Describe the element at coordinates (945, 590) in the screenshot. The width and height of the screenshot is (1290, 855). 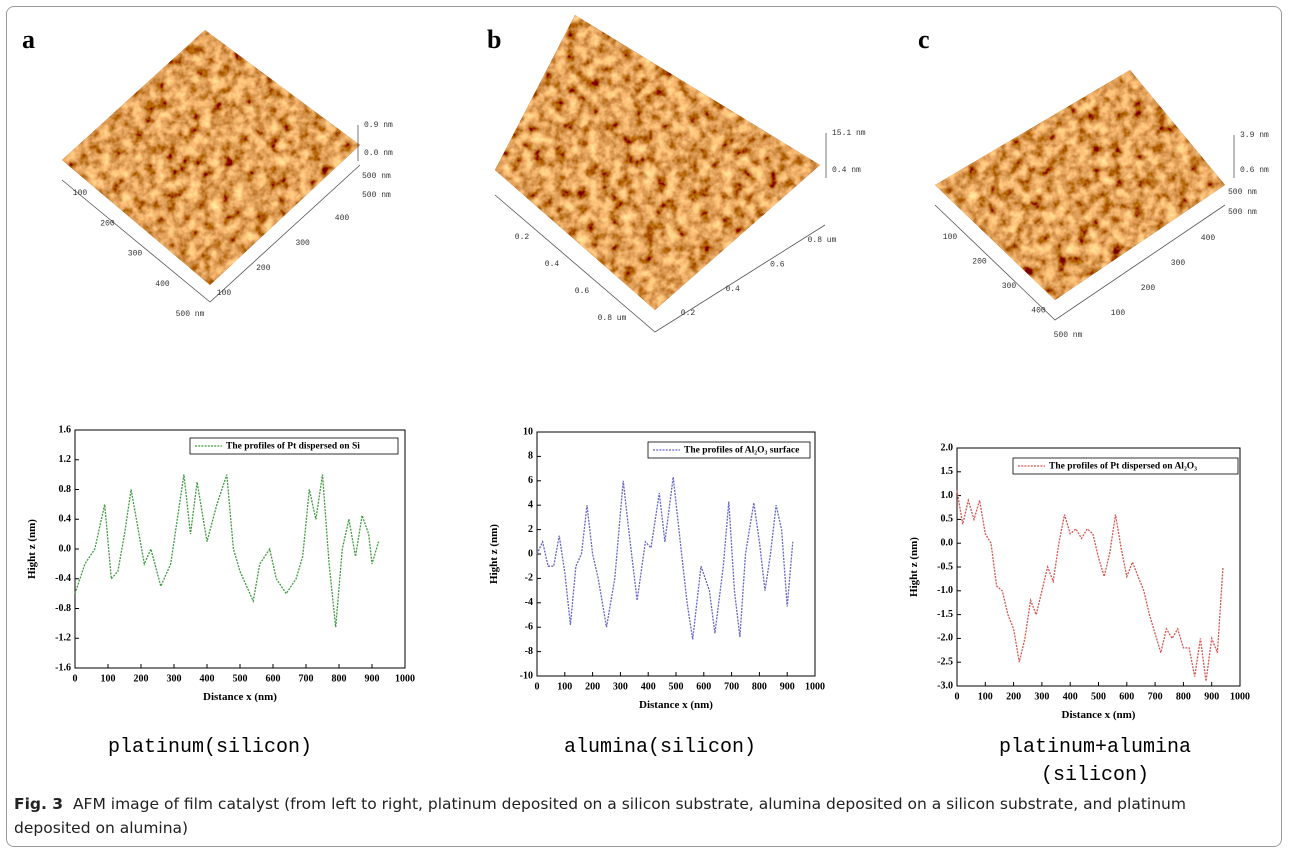
I see `y-tick-label: -1.0` at that location.